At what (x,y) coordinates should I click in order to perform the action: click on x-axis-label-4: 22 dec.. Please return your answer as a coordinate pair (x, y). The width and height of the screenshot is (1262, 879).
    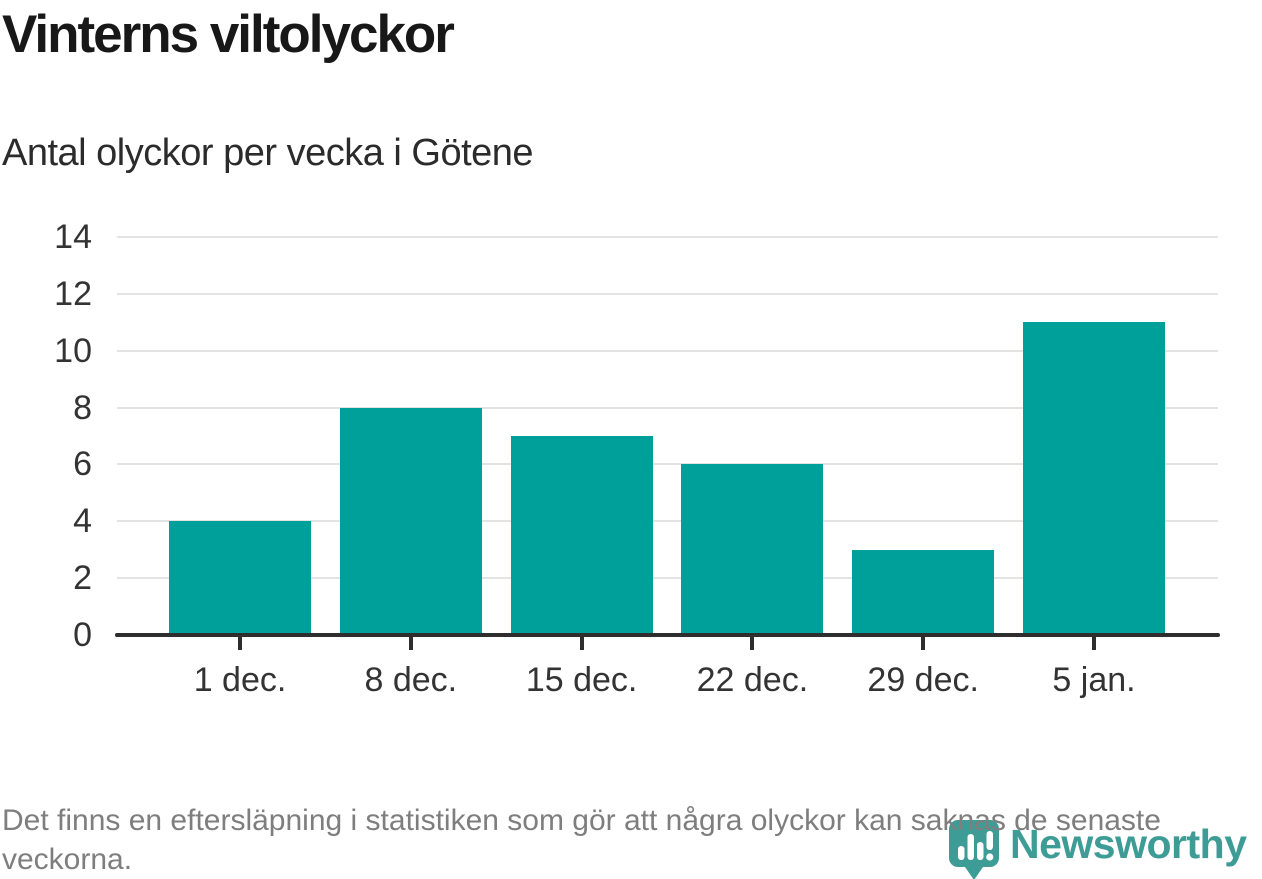
    Looking at the image, I should click on (752, 680).